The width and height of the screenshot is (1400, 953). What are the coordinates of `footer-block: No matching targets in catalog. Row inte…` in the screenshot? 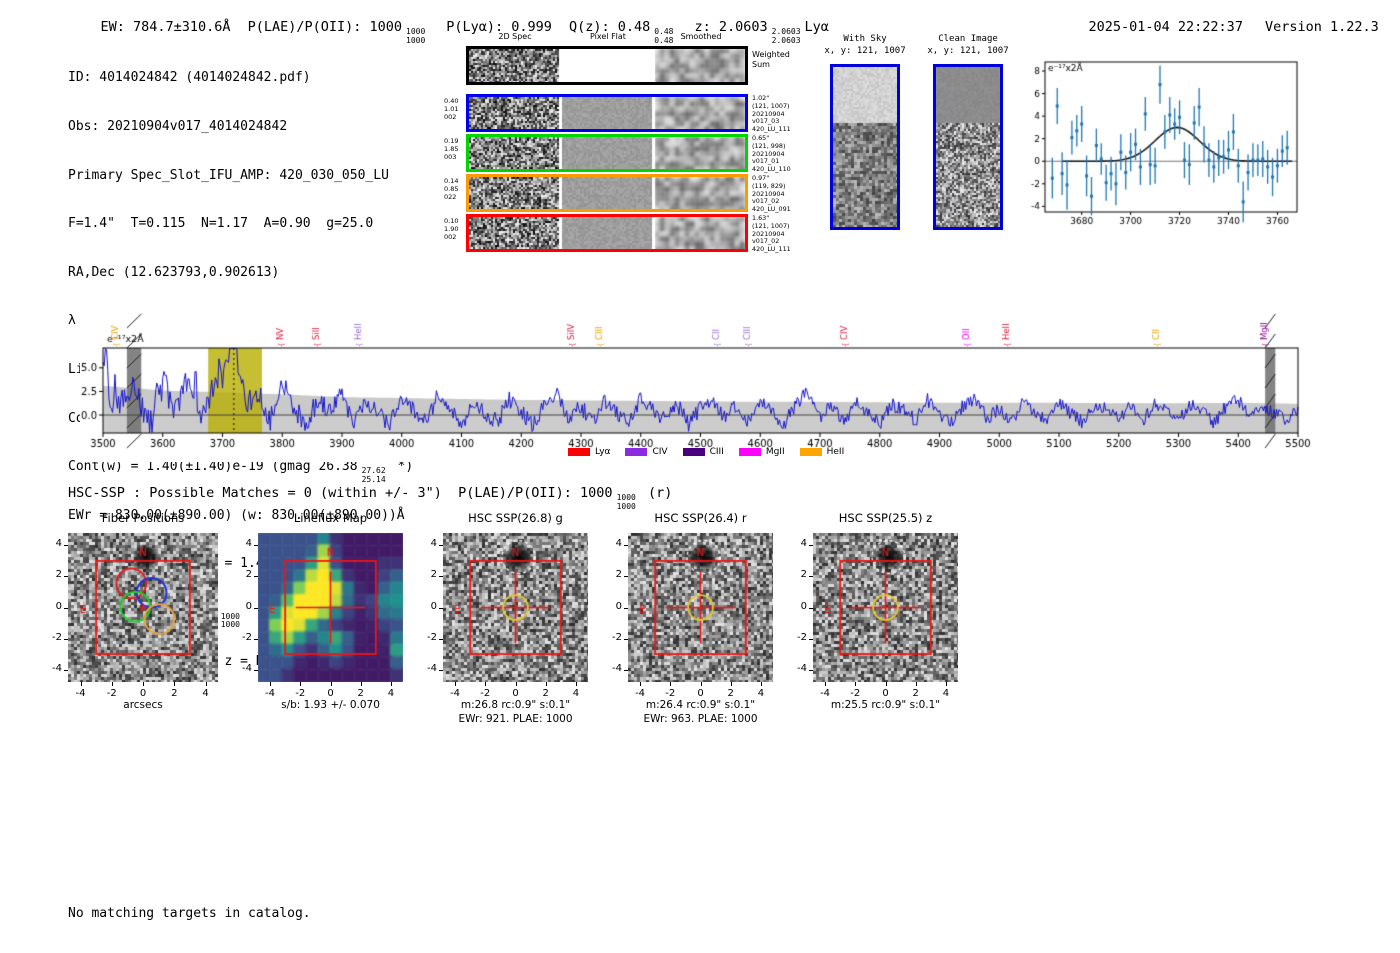 It's located at (189, 914).